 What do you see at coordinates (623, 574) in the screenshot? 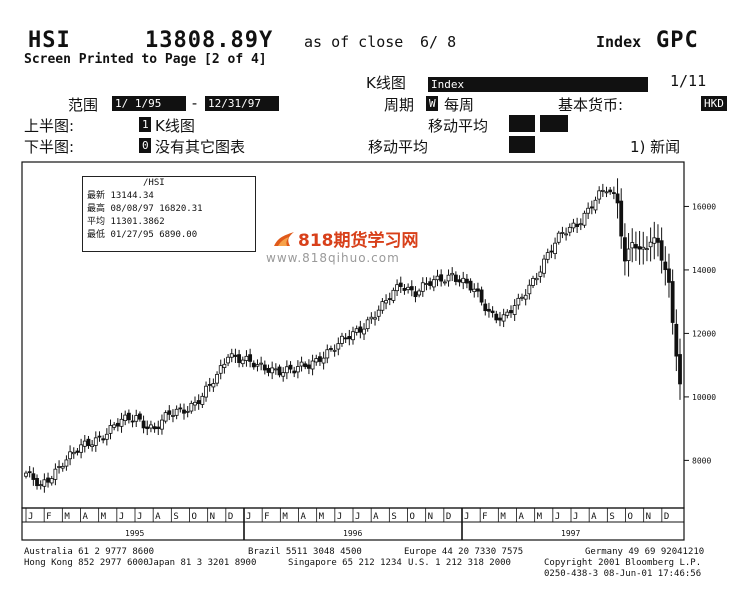
I see `footer-terminal-id: 0250-438-3 08-Jun-01 17:46:56` at bounding box center [623, 574].